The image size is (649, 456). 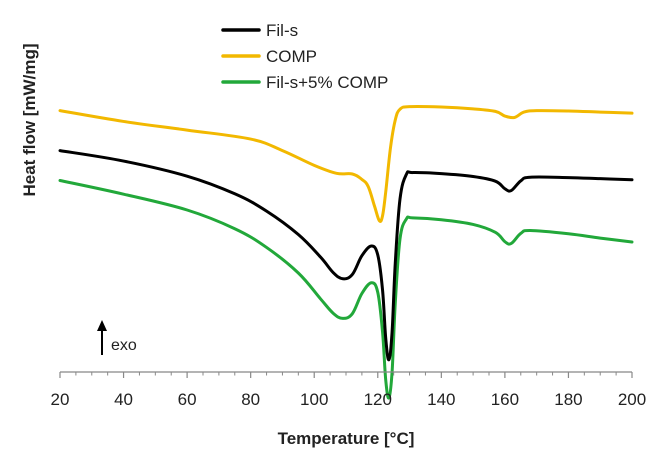 What do you see at coordinates (29, 120) in the screenshot?
I see `y-axis-title: Heat flow [mW/mg]` at bounding box center [29, 120].